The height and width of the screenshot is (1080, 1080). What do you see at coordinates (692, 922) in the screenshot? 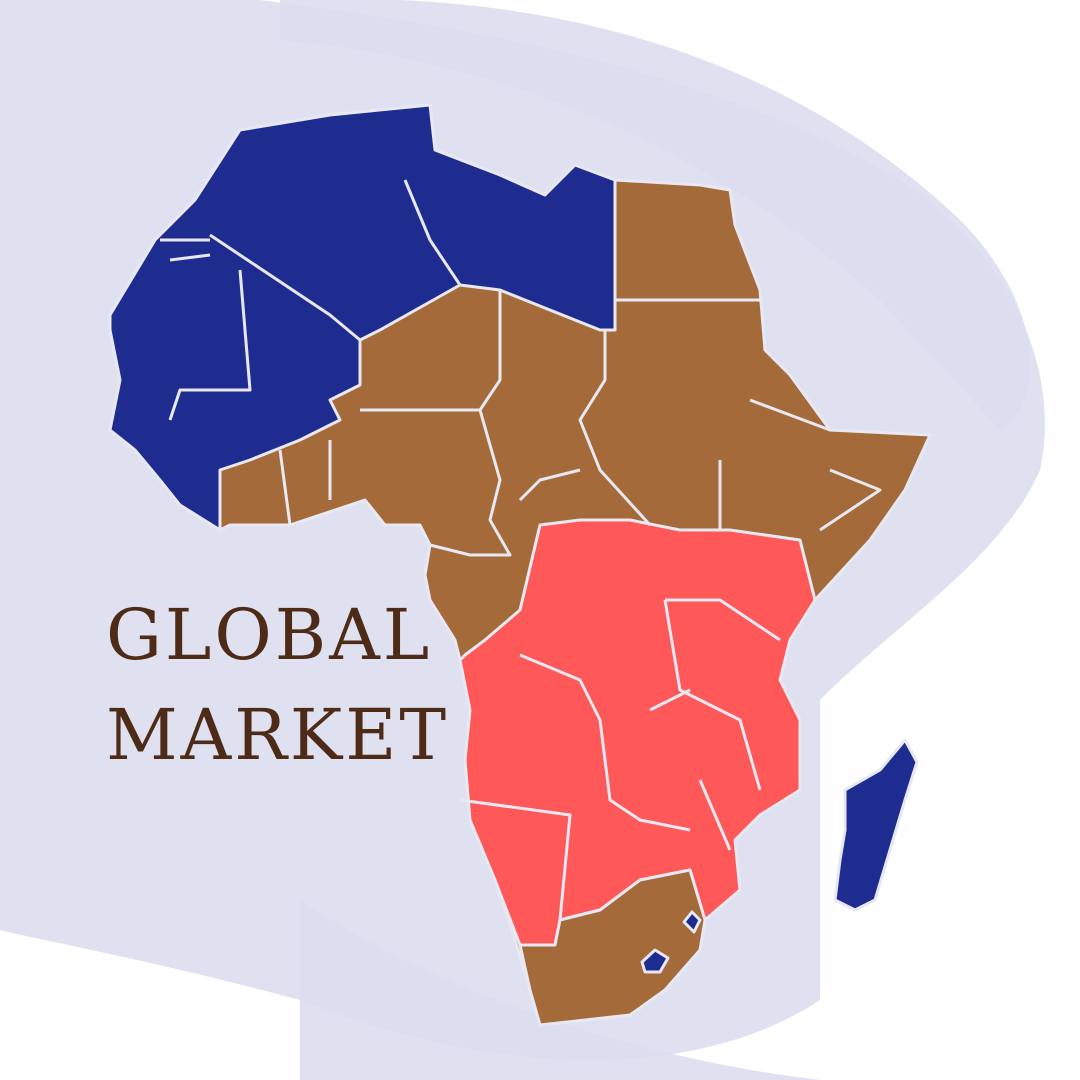
I see `region-eswatini` at bounding box center [692, 922].